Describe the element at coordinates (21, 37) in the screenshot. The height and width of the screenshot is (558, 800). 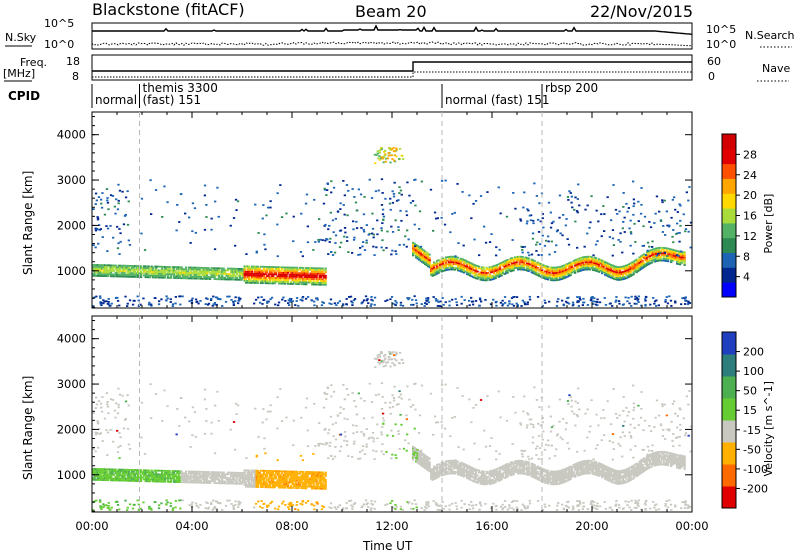
I see `nsky-label: N.Sky` at that location.